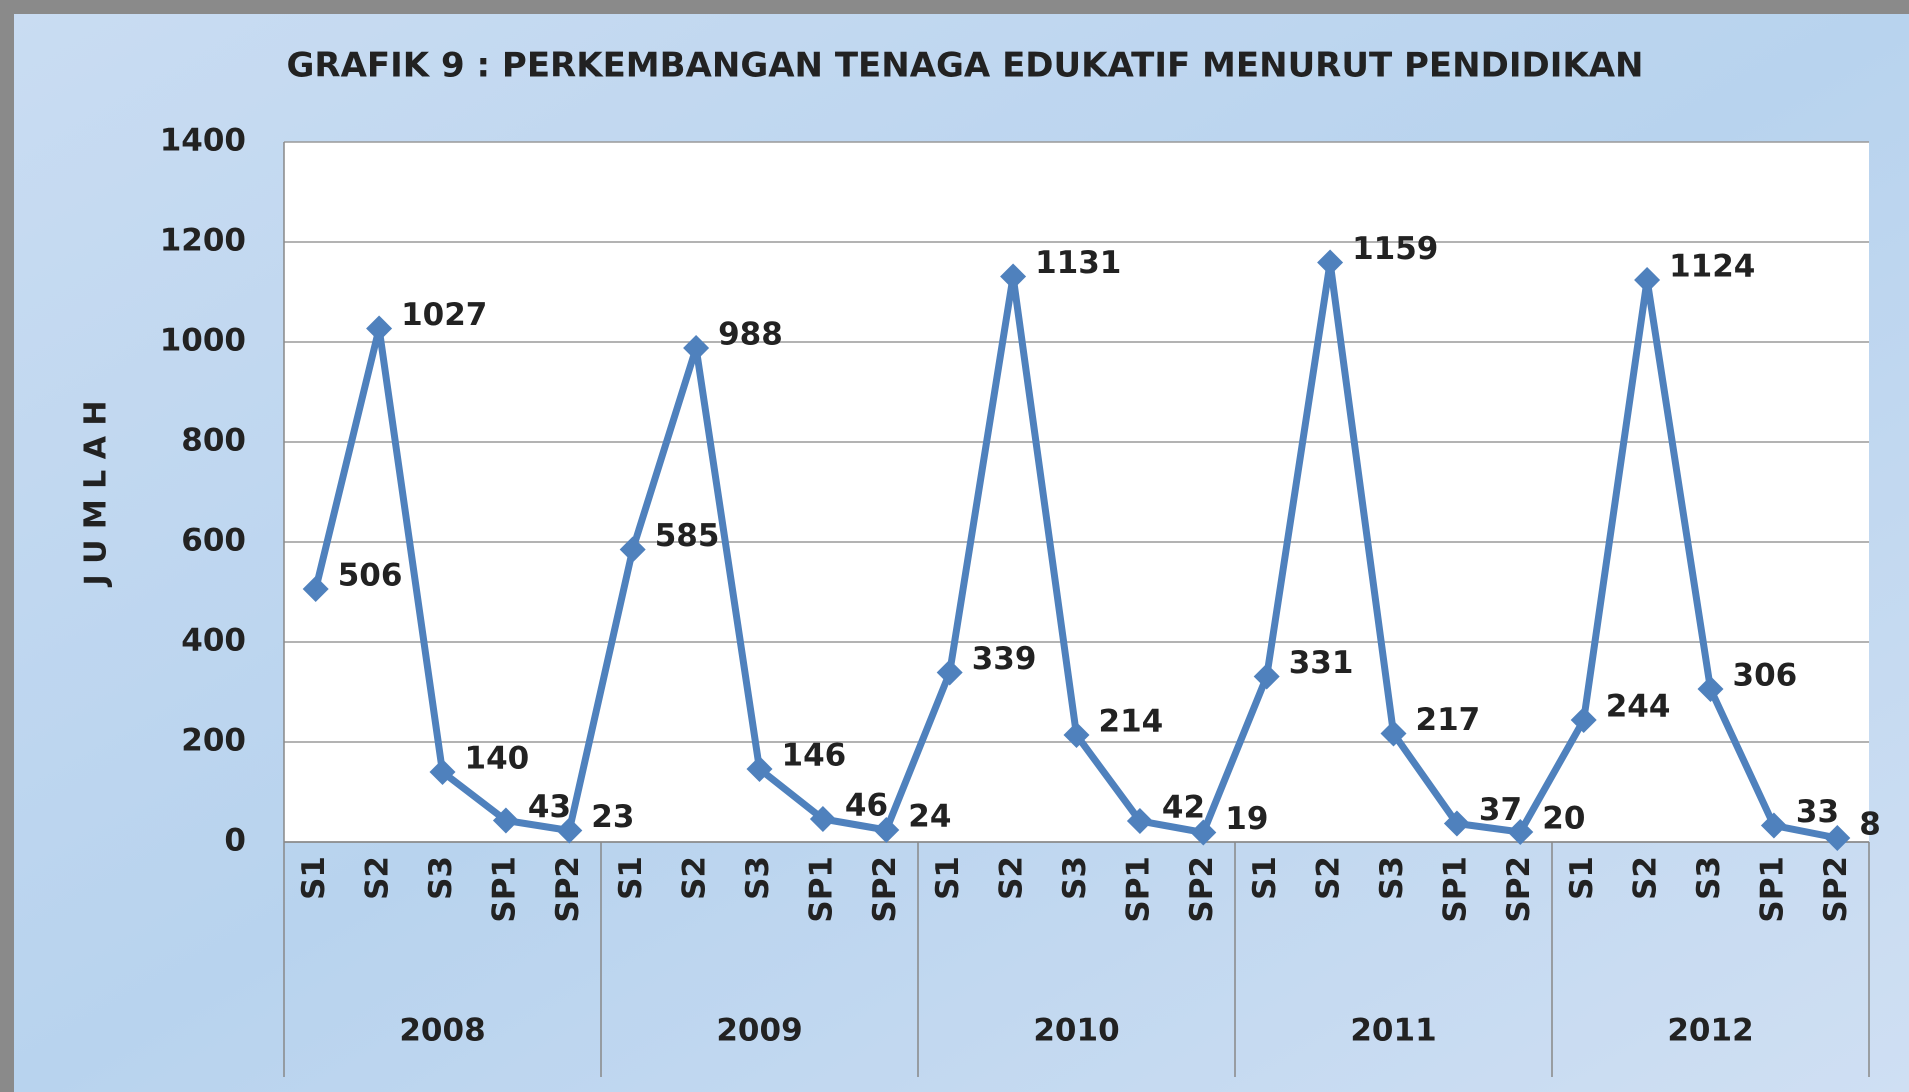 This screenshot has width=1909, height=1092. I want to click on y-tick-label: 1400, so click(203, 141).